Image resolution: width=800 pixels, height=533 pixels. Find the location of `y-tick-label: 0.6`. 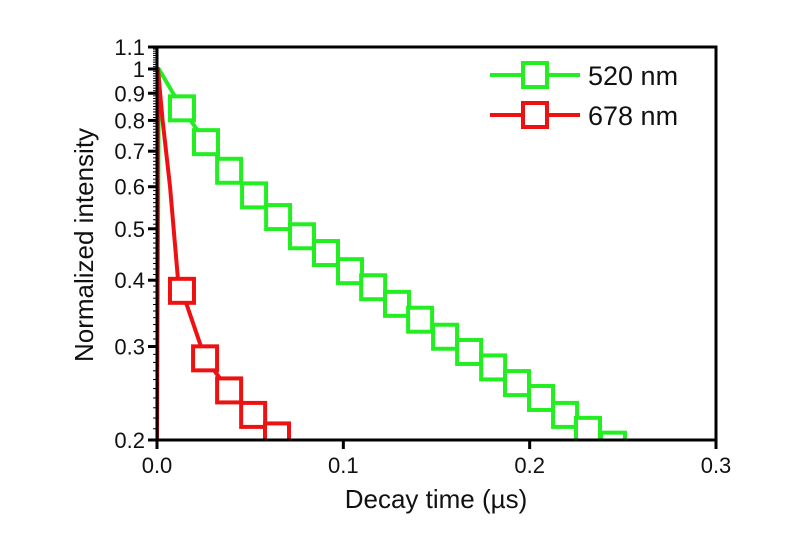

y-tick-label: 0.6 is located at coordinates (129, 187).